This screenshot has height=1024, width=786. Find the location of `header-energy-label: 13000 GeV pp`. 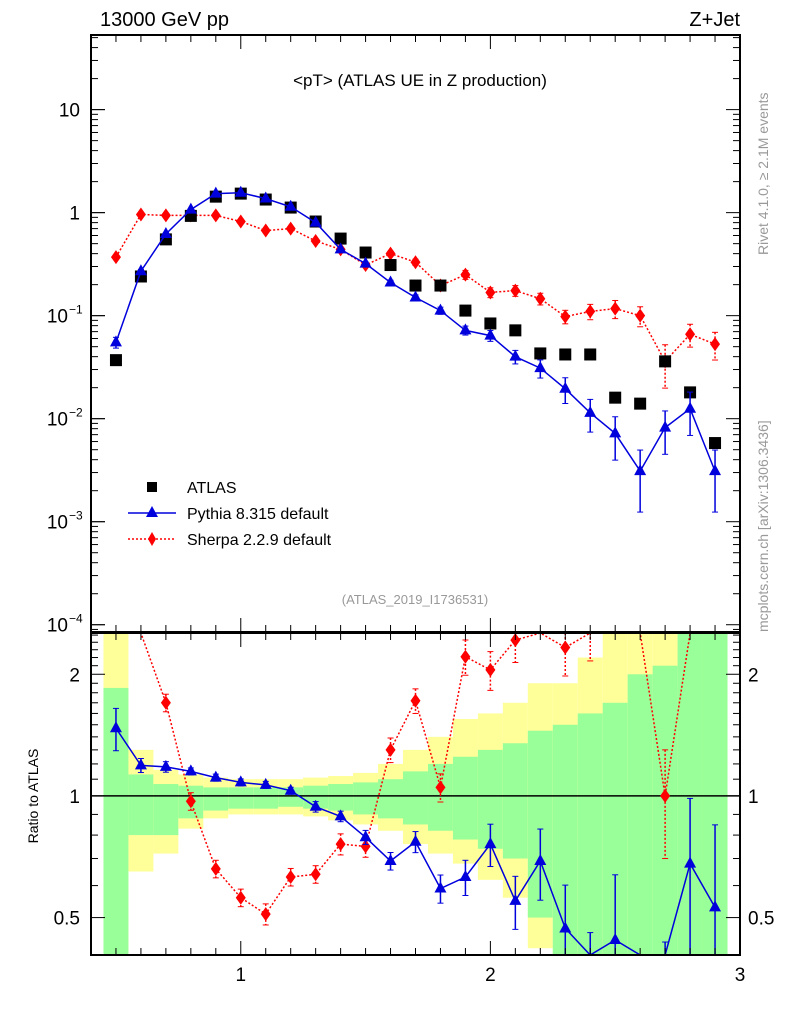

header-energy-label: 13000 GeV pp is located at coordinates (164, 20).